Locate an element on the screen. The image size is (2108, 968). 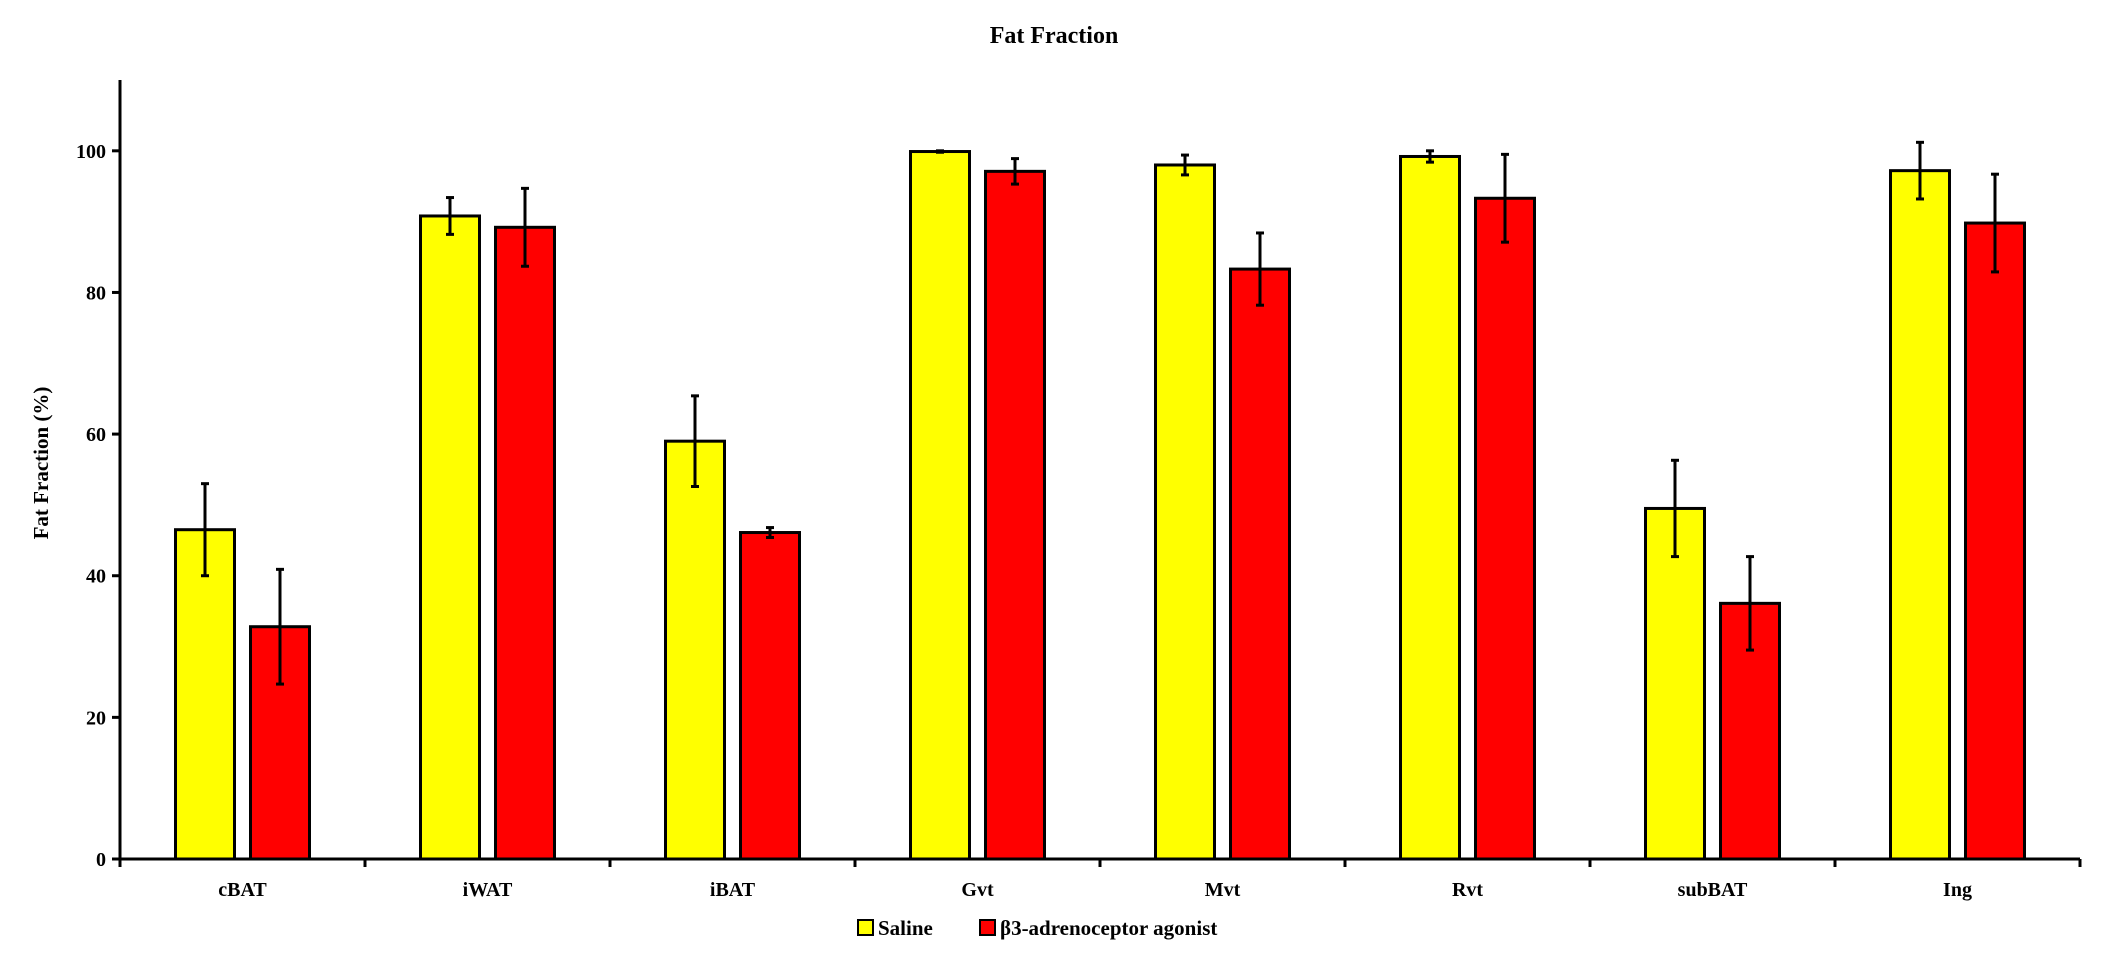
y-tick-label: 80 is located at coordinates (96, 293).